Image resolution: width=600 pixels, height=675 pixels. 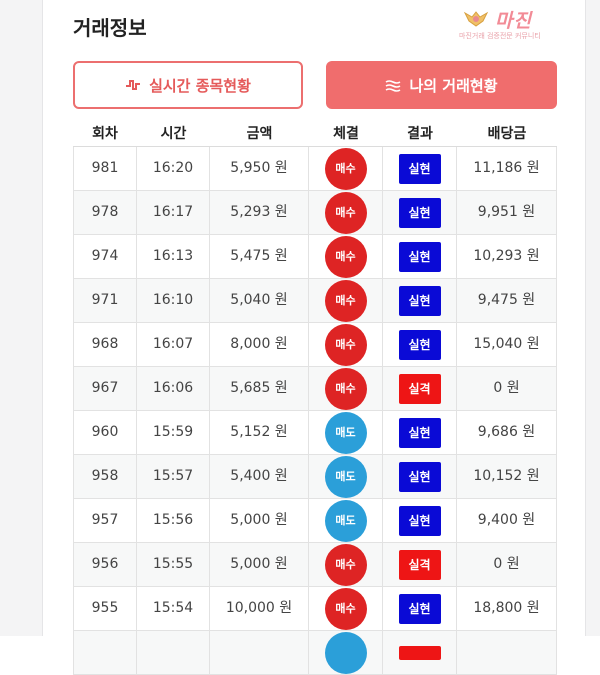 What do you see at coordinates (173, 212) in the screenshot?
I see `time-cell: 16:17` at bounding box center [173, 212].